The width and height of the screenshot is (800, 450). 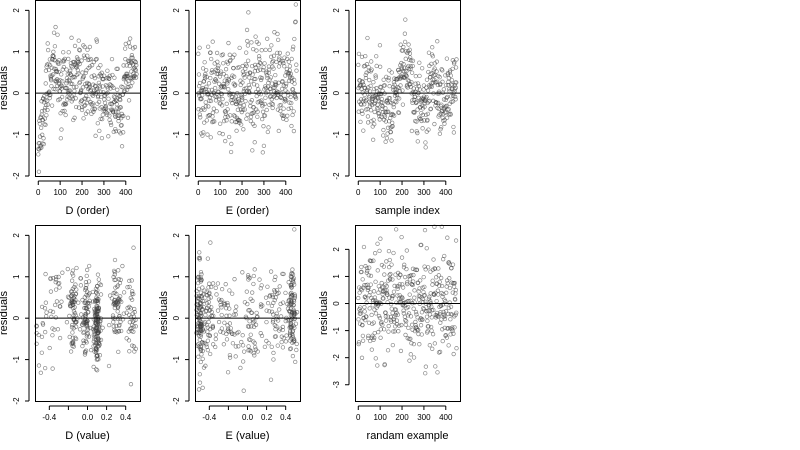 What do you see at coordinates (229, 333) in the screenshot?
I see `residual-panel-5: -0.4 0.0 0.2 0.4 -2 -1 0 1 2 E (value) residuals` at bounding box center [229, 333].